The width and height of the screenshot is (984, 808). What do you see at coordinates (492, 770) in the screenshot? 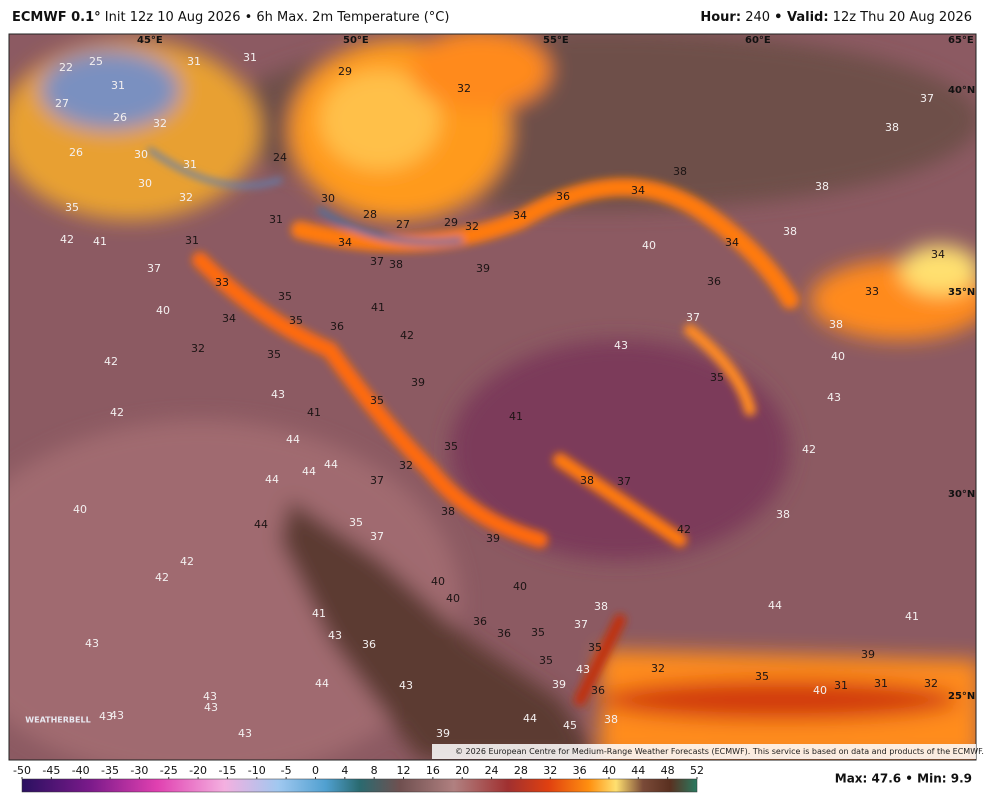
I see `colorbar-tick-label: 24` at bounding box center [492, 770].